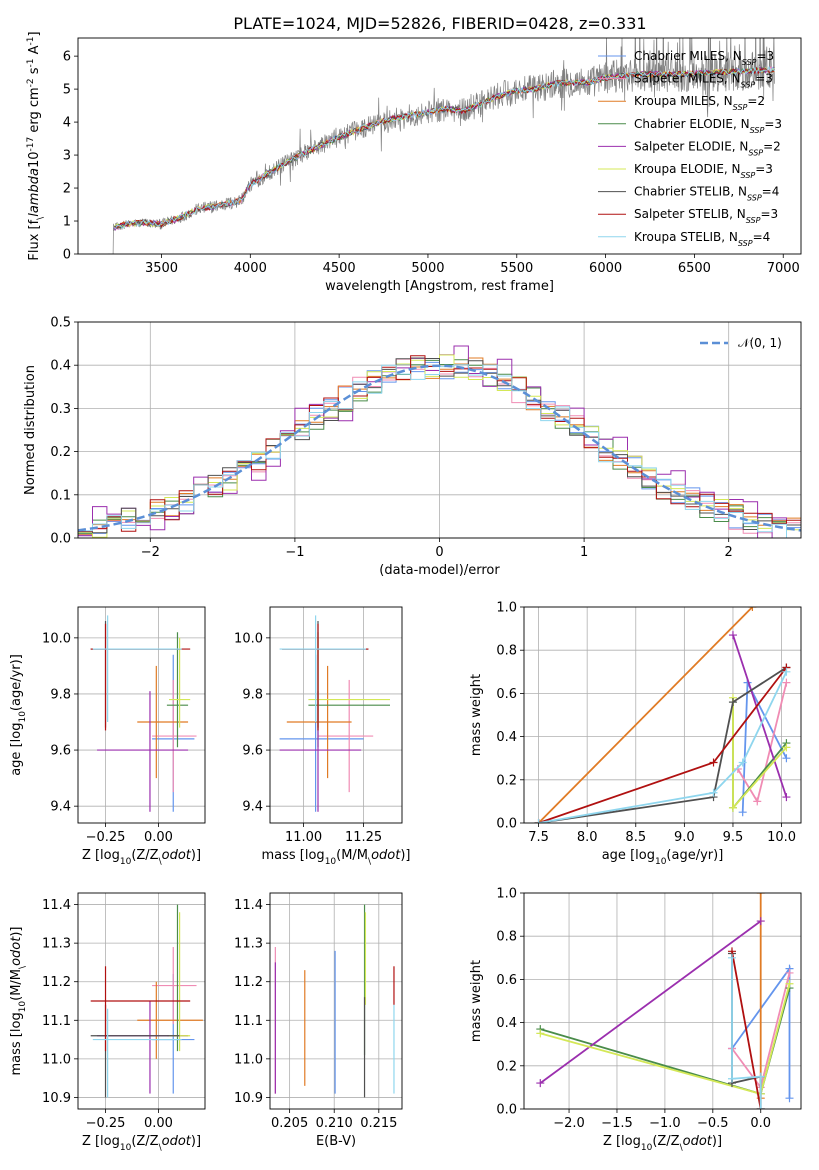 The height and width of the screenshot is (1170, 819). Describe the element at coordinates (67, 57) in the screenshot. I see `y-tick-label: 6` at that location.